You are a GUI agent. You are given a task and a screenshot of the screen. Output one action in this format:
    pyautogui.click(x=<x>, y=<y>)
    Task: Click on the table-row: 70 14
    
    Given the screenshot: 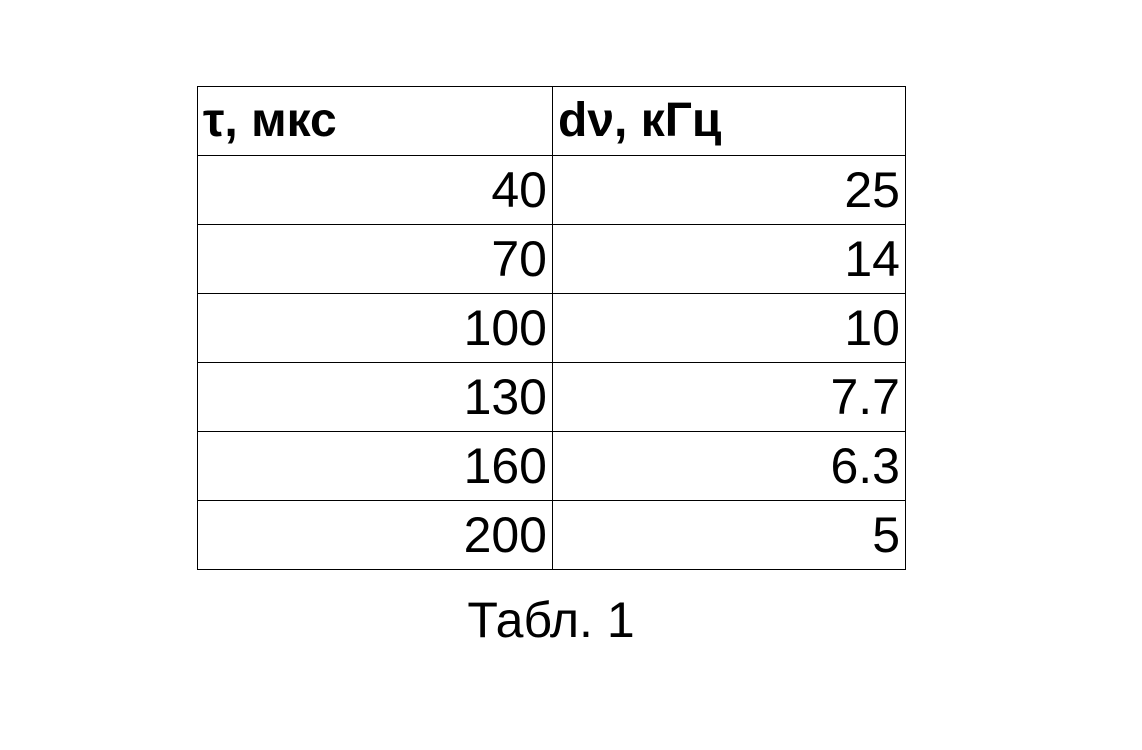 What is the action you would take?
    pyautogui.click(x=551, y=259)
    